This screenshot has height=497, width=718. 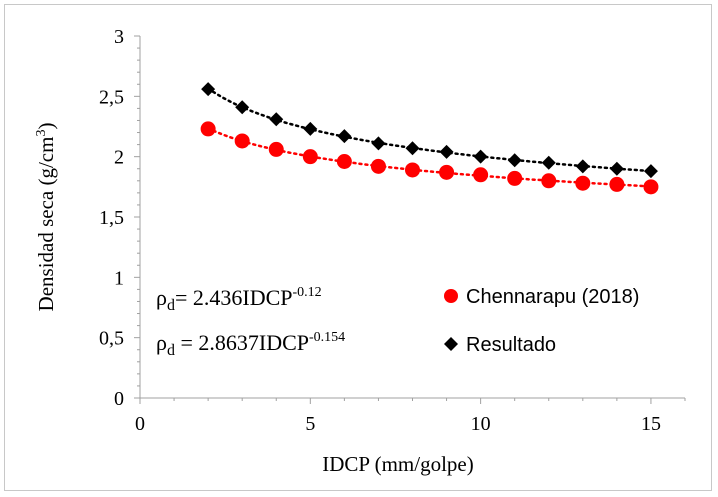 What do you see at coordinates (111, 218) in the screenshot?
I see `y-tick-label: 1,5` at bounding box center [111, 218].